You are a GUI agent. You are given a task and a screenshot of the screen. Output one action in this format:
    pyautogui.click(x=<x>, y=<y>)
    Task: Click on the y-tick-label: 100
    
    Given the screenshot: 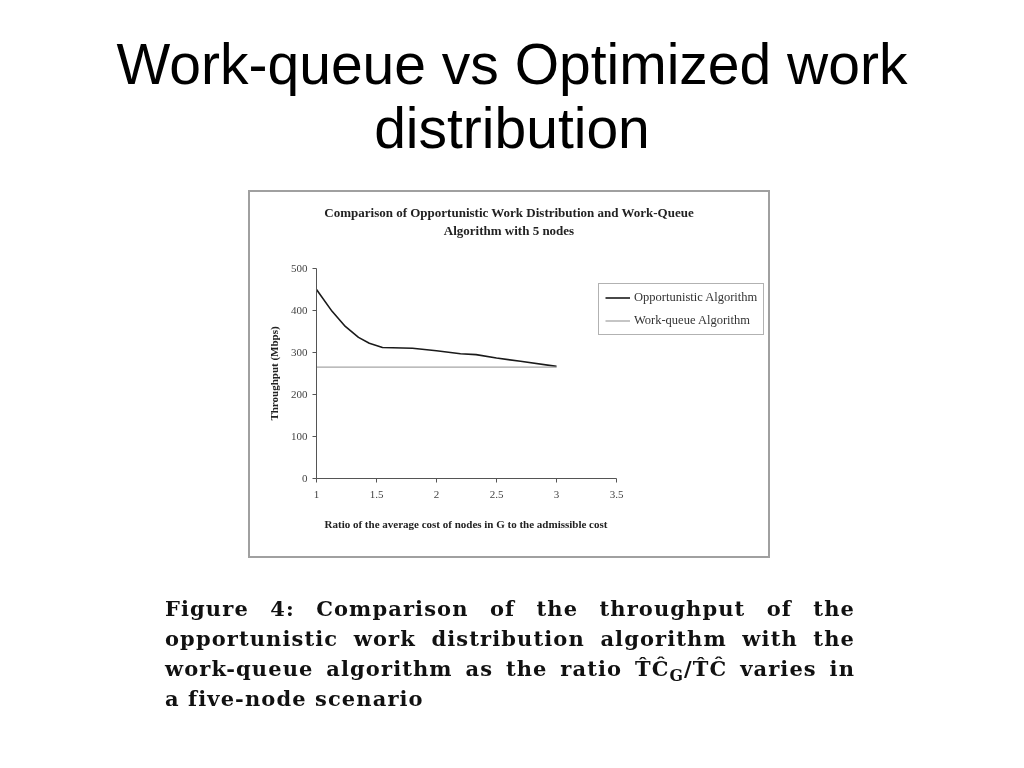 What is the action you would take?
    pyautogui.click(x=299, y=436)
    